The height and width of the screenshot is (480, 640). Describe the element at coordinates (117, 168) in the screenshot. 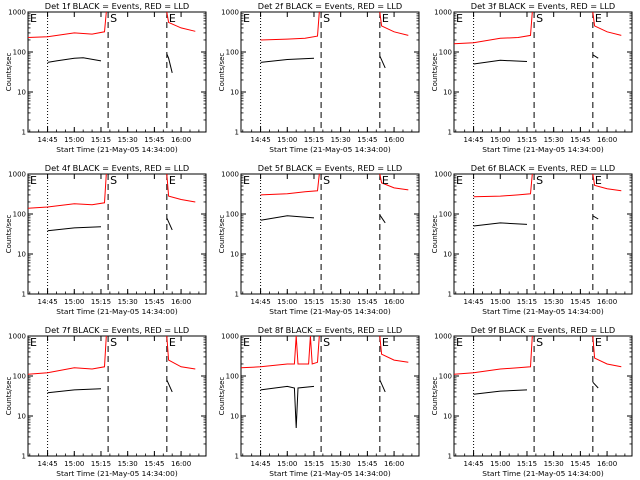

I see `chart-title: Det 4f BLACK = Events, RED = LLD` at that location.